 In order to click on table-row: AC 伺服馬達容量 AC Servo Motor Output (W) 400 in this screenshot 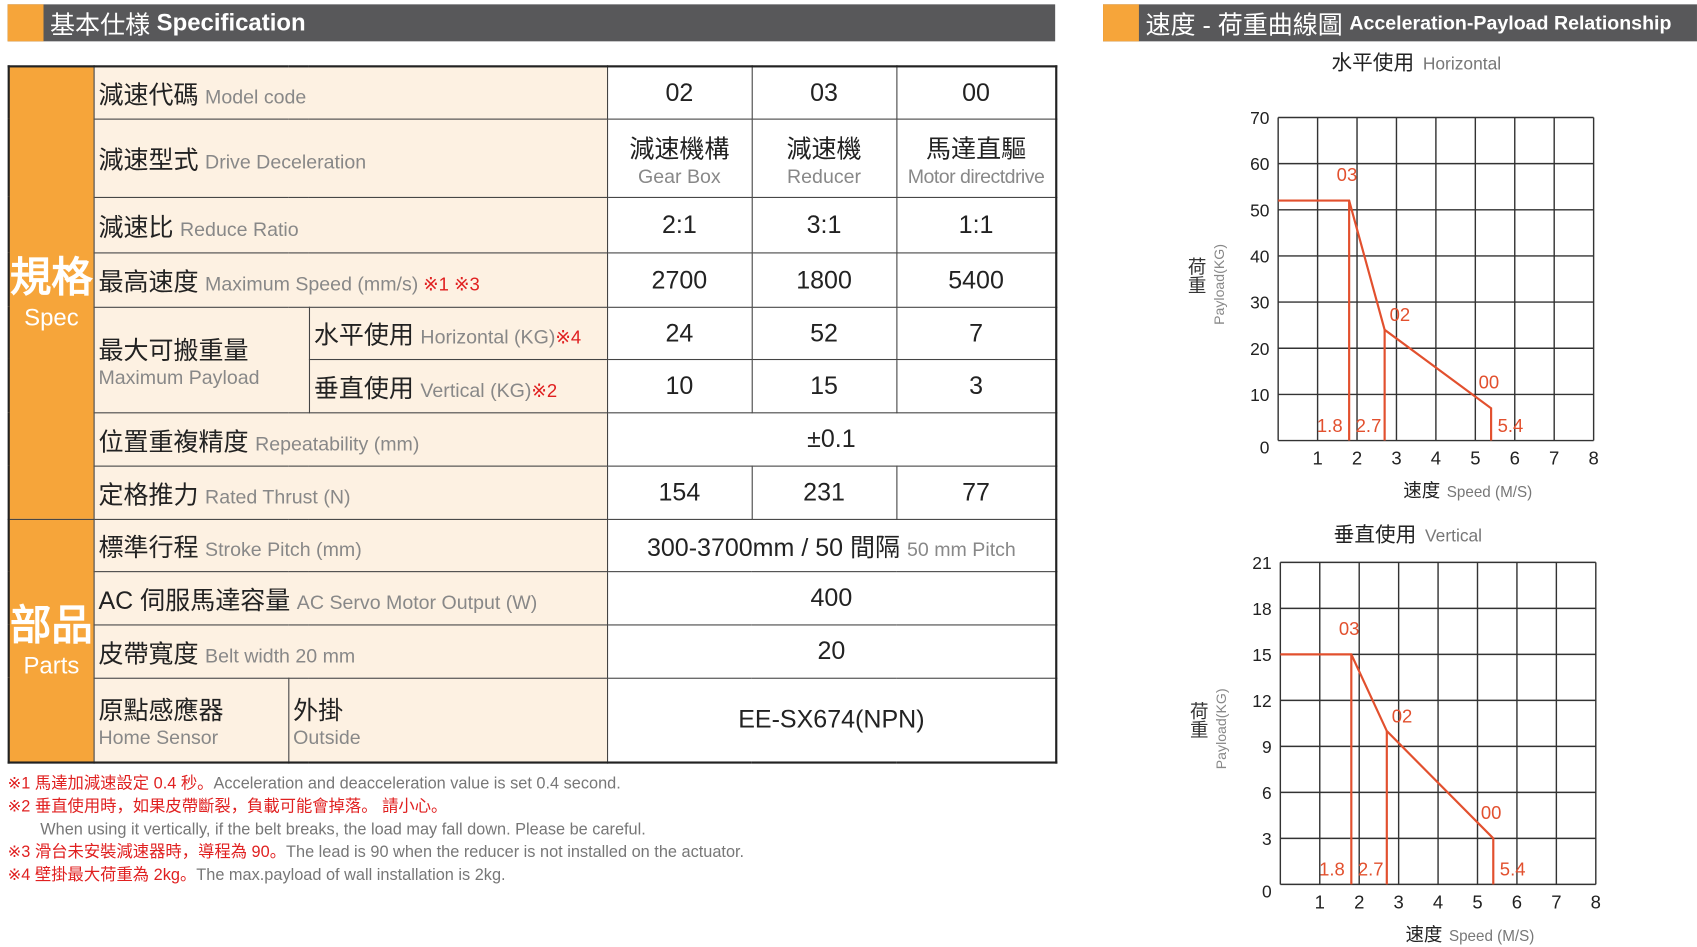, I will do `click(533, 597)`.